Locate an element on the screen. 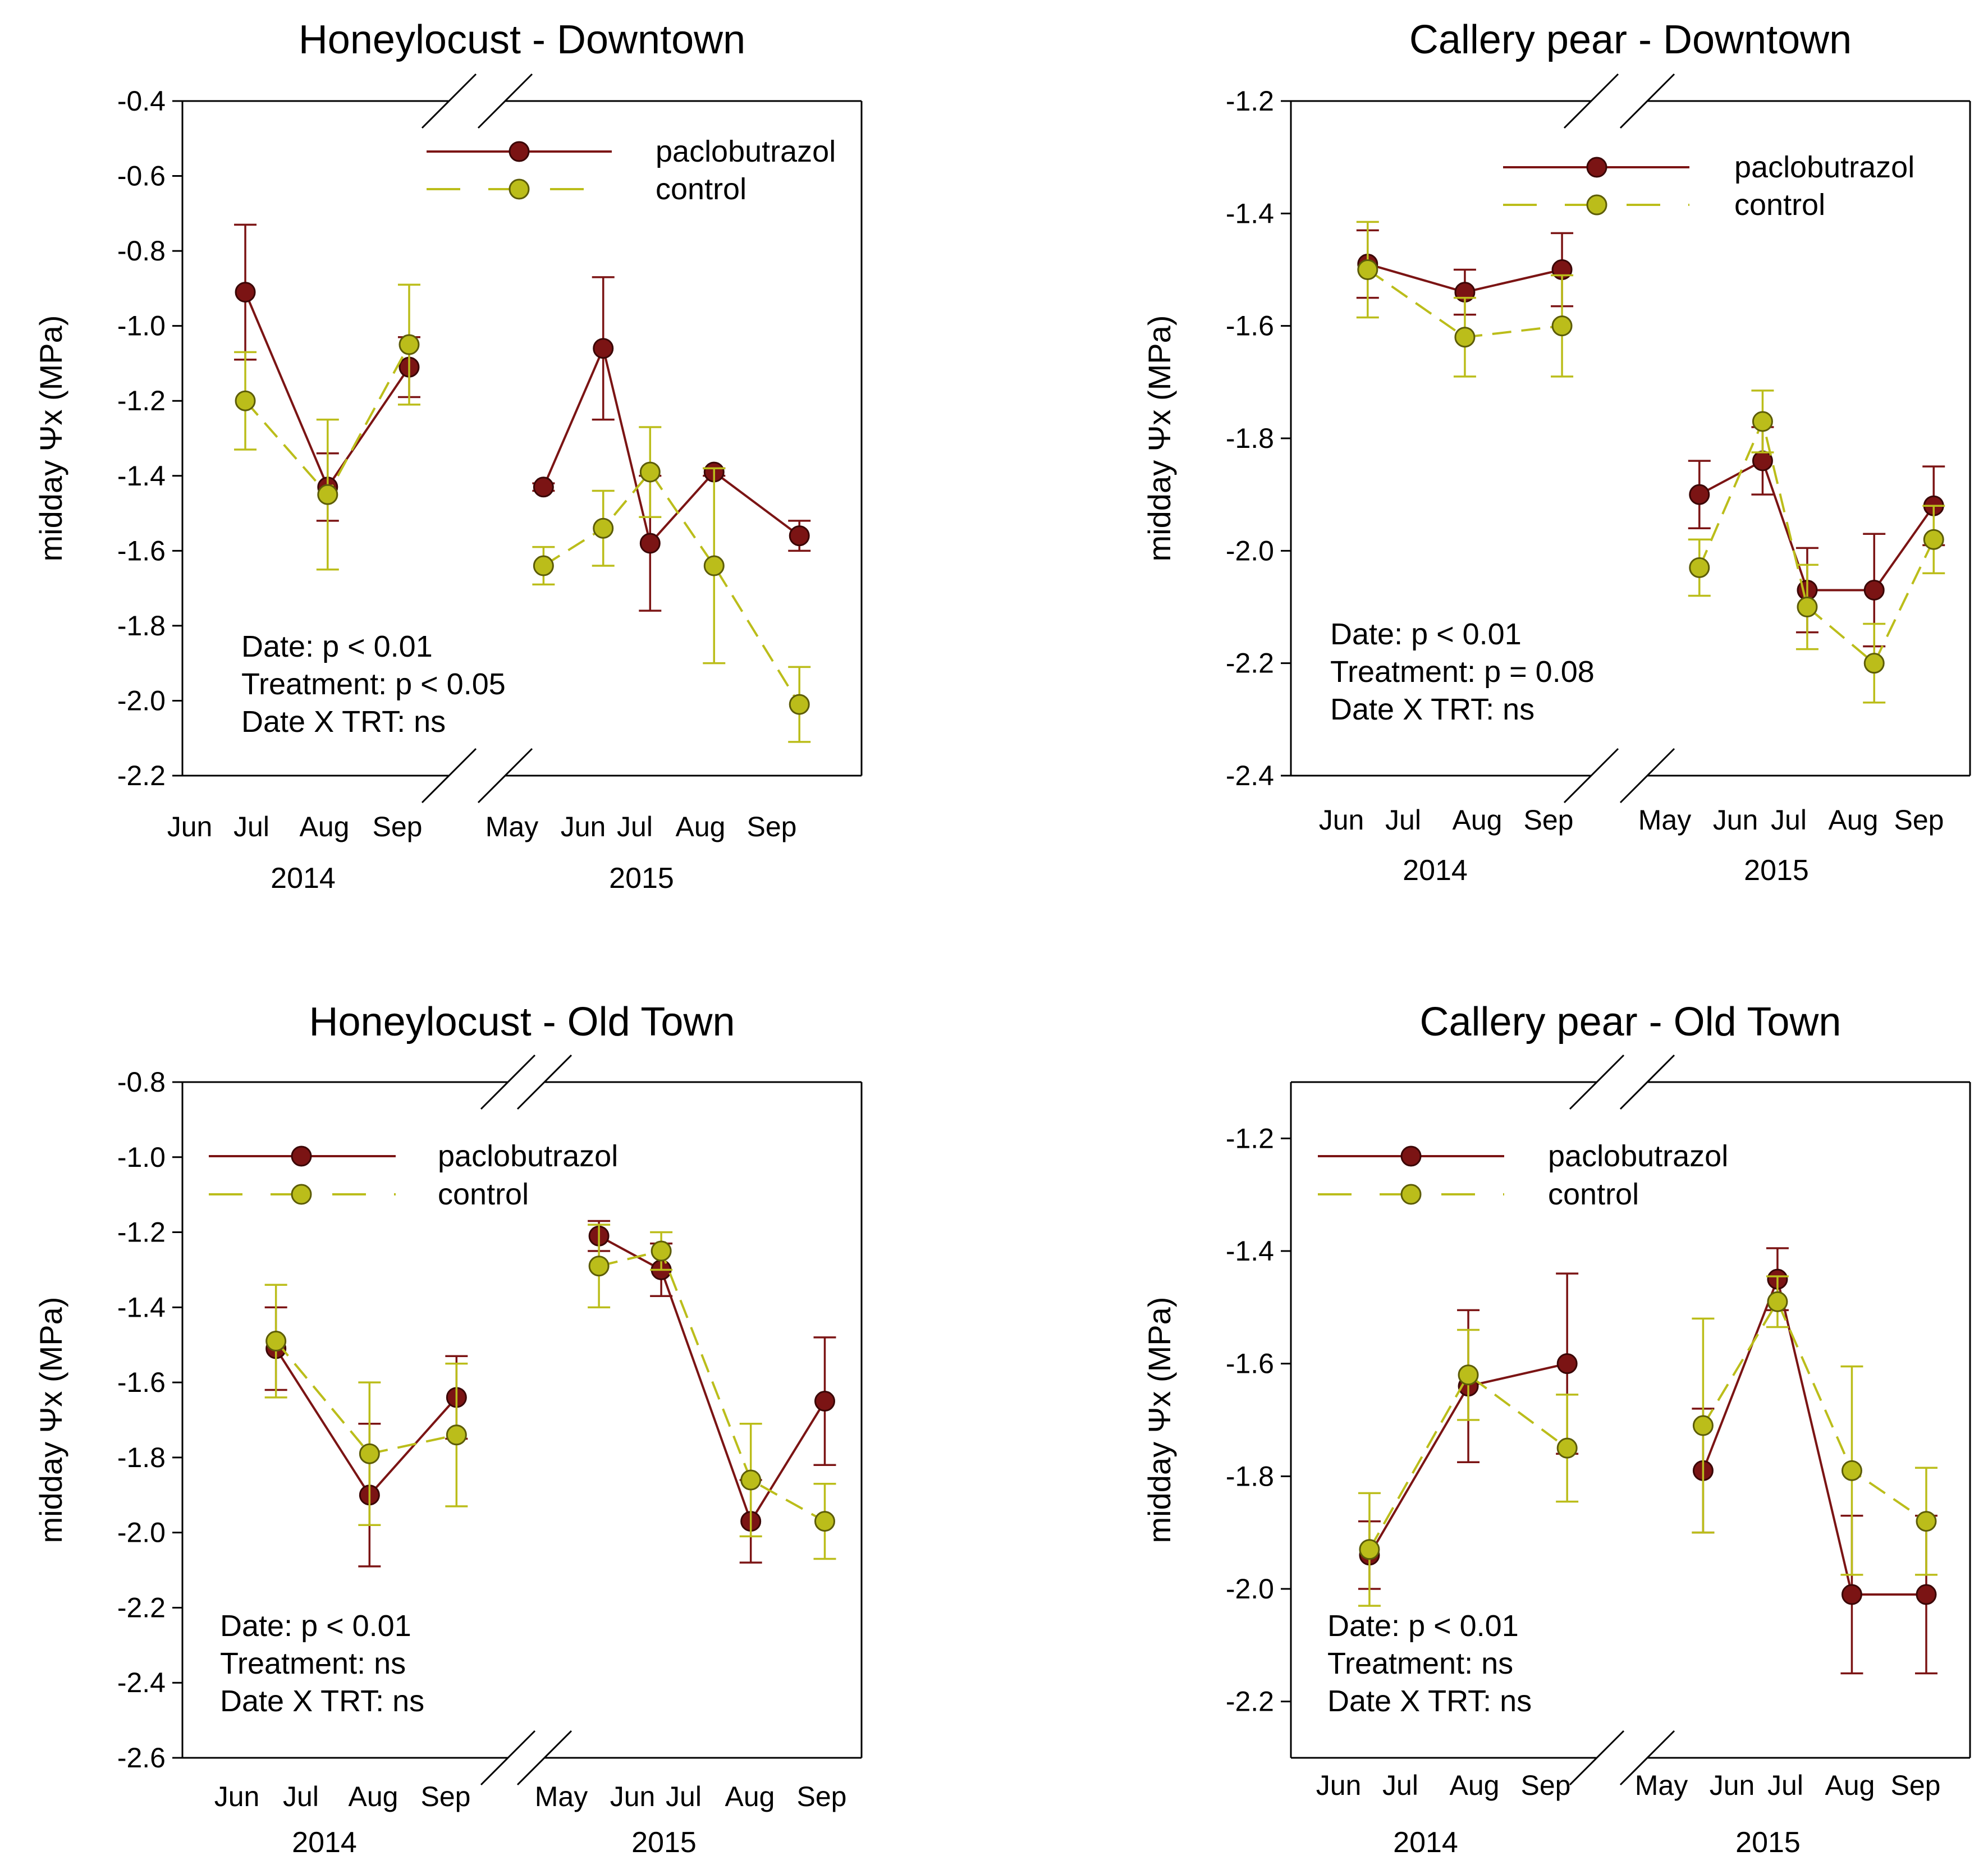  y-tick-label: -2.6 is located at coordinates (141, 1758).